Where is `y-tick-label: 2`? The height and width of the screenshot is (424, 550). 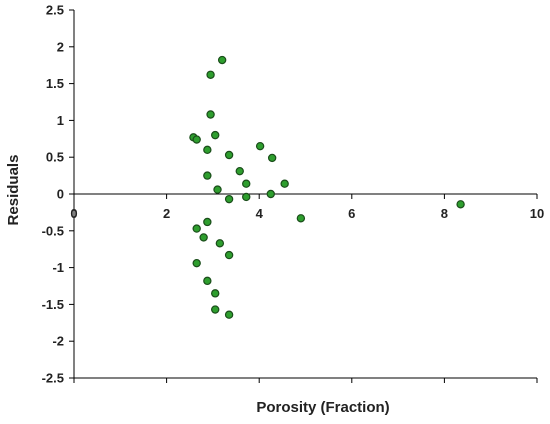 y-tick-label: 2 is located at coordinates (60, 46).